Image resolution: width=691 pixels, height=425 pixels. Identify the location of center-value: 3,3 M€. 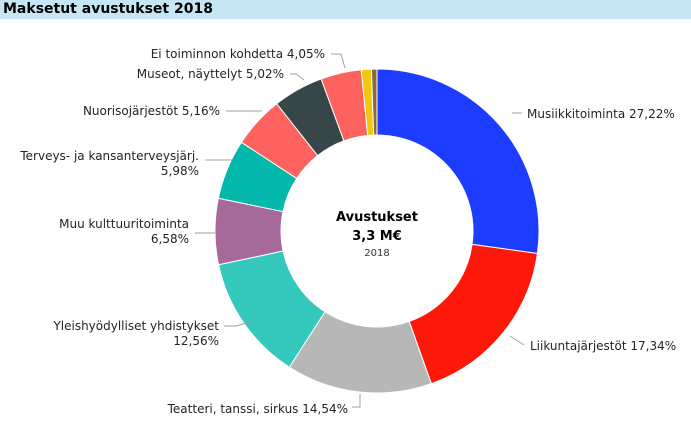
(377, 236).